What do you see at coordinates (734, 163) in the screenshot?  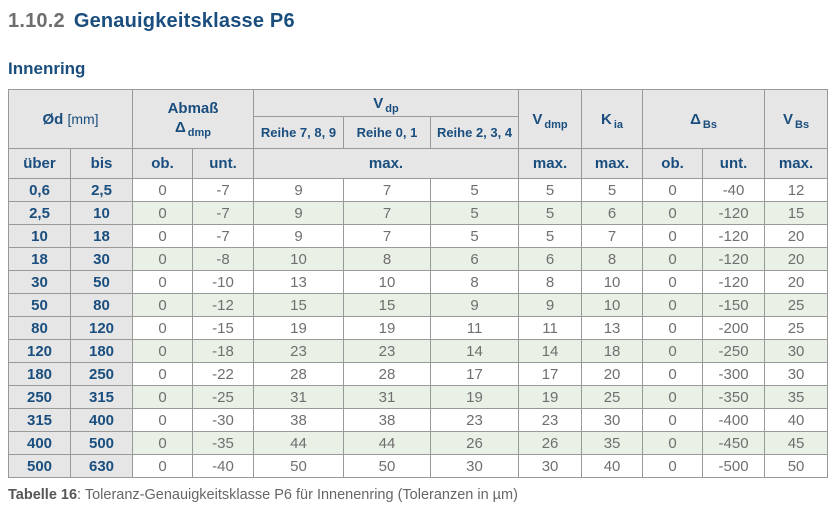 I see `subheader-dbs-unt: unt.` at bounding box center [734, 163].